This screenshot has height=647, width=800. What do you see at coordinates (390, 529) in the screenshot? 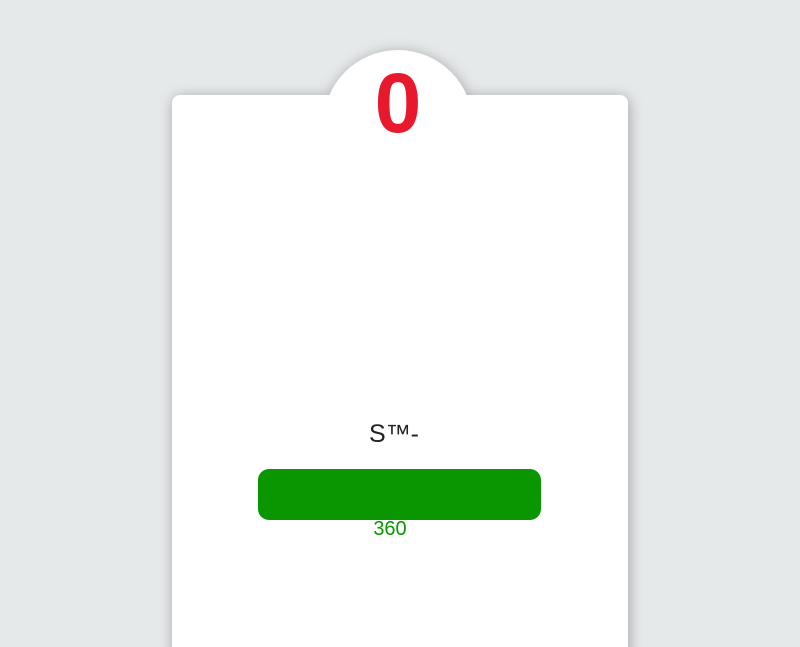
I see `button-value-label: 360` at bounding box center [390, 529].